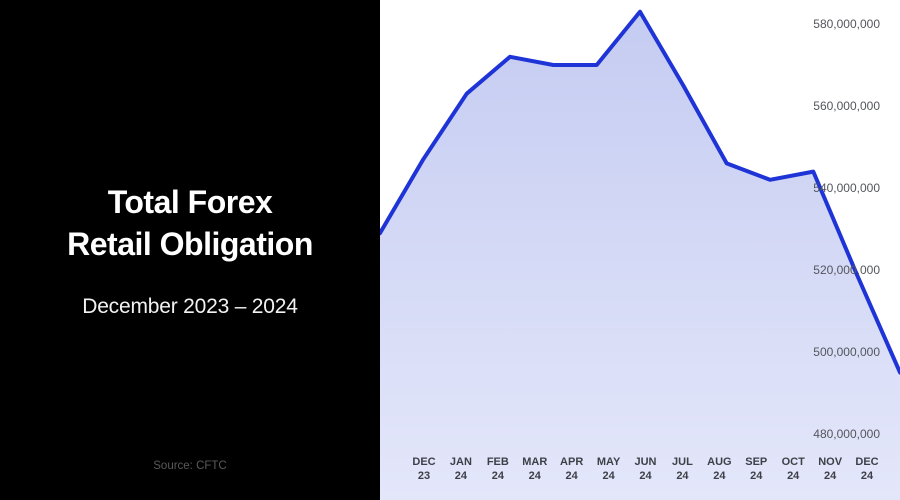 This screenshot has height=500, width=900. I want to click on x-category-label: MAY 24, so click(609, 469).